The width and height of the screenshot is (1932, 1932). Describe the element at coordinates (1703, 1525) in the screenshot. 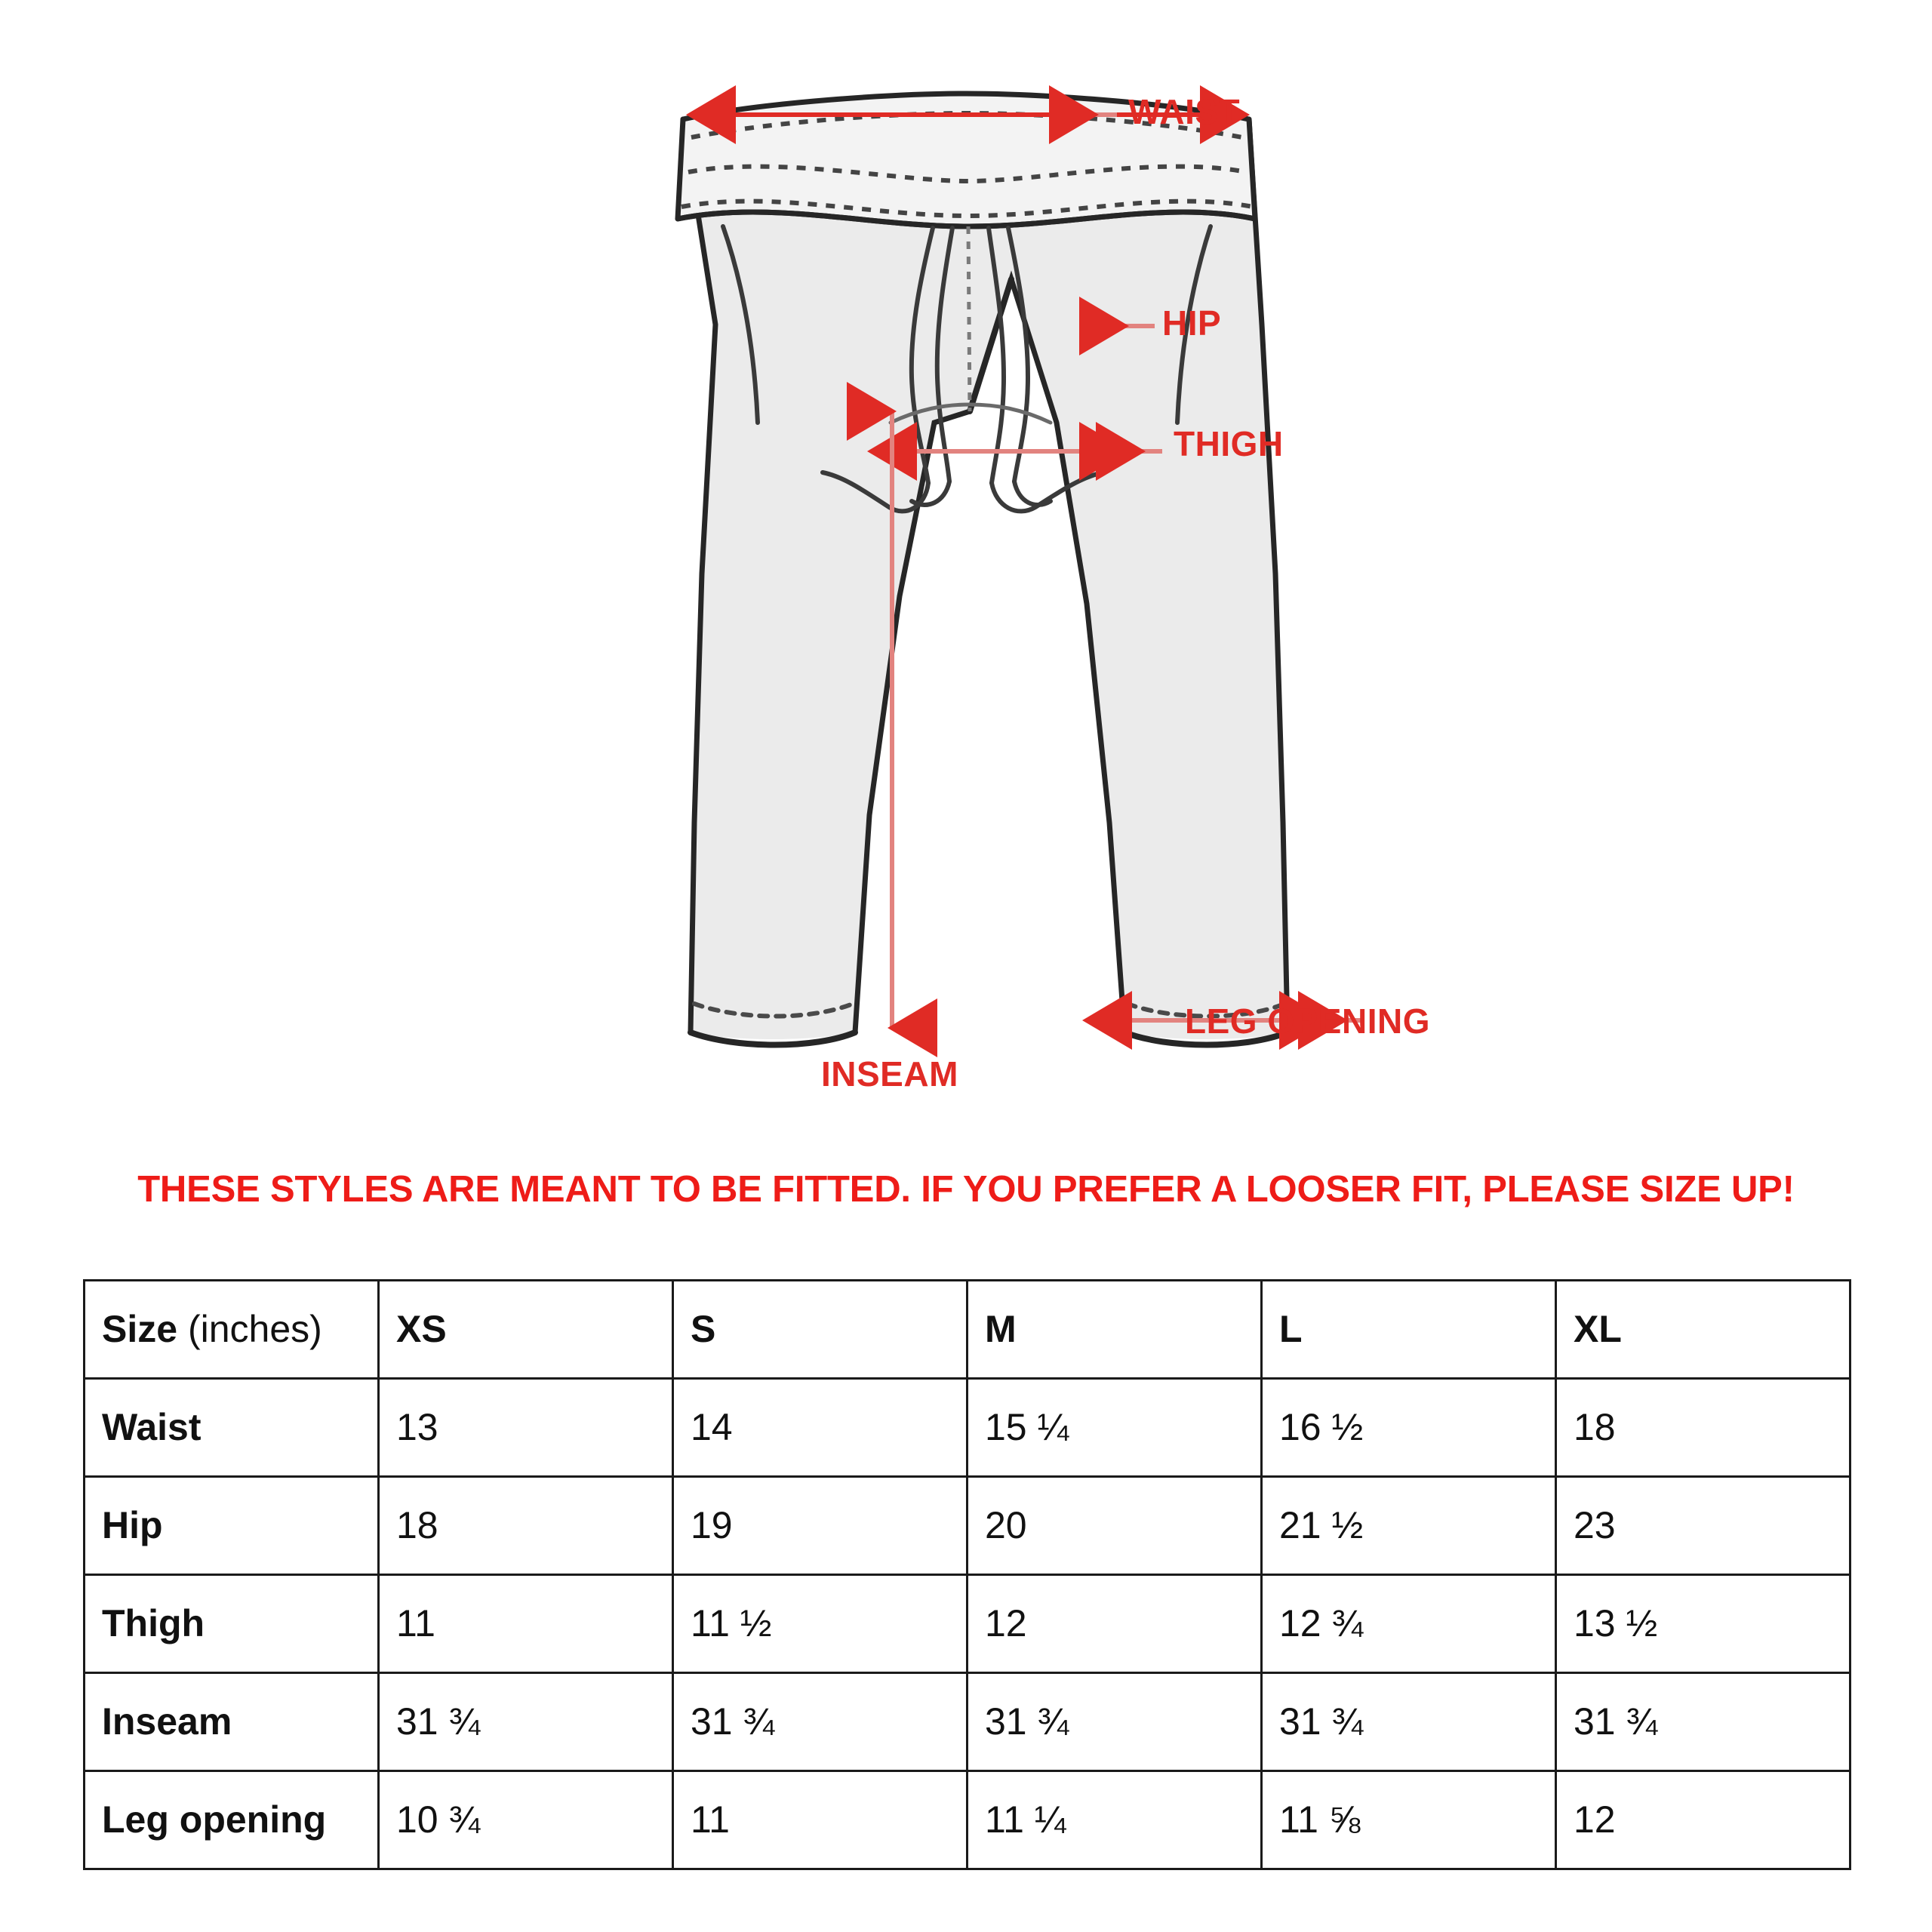

I see `cell-hip-xl: 23` at that location.